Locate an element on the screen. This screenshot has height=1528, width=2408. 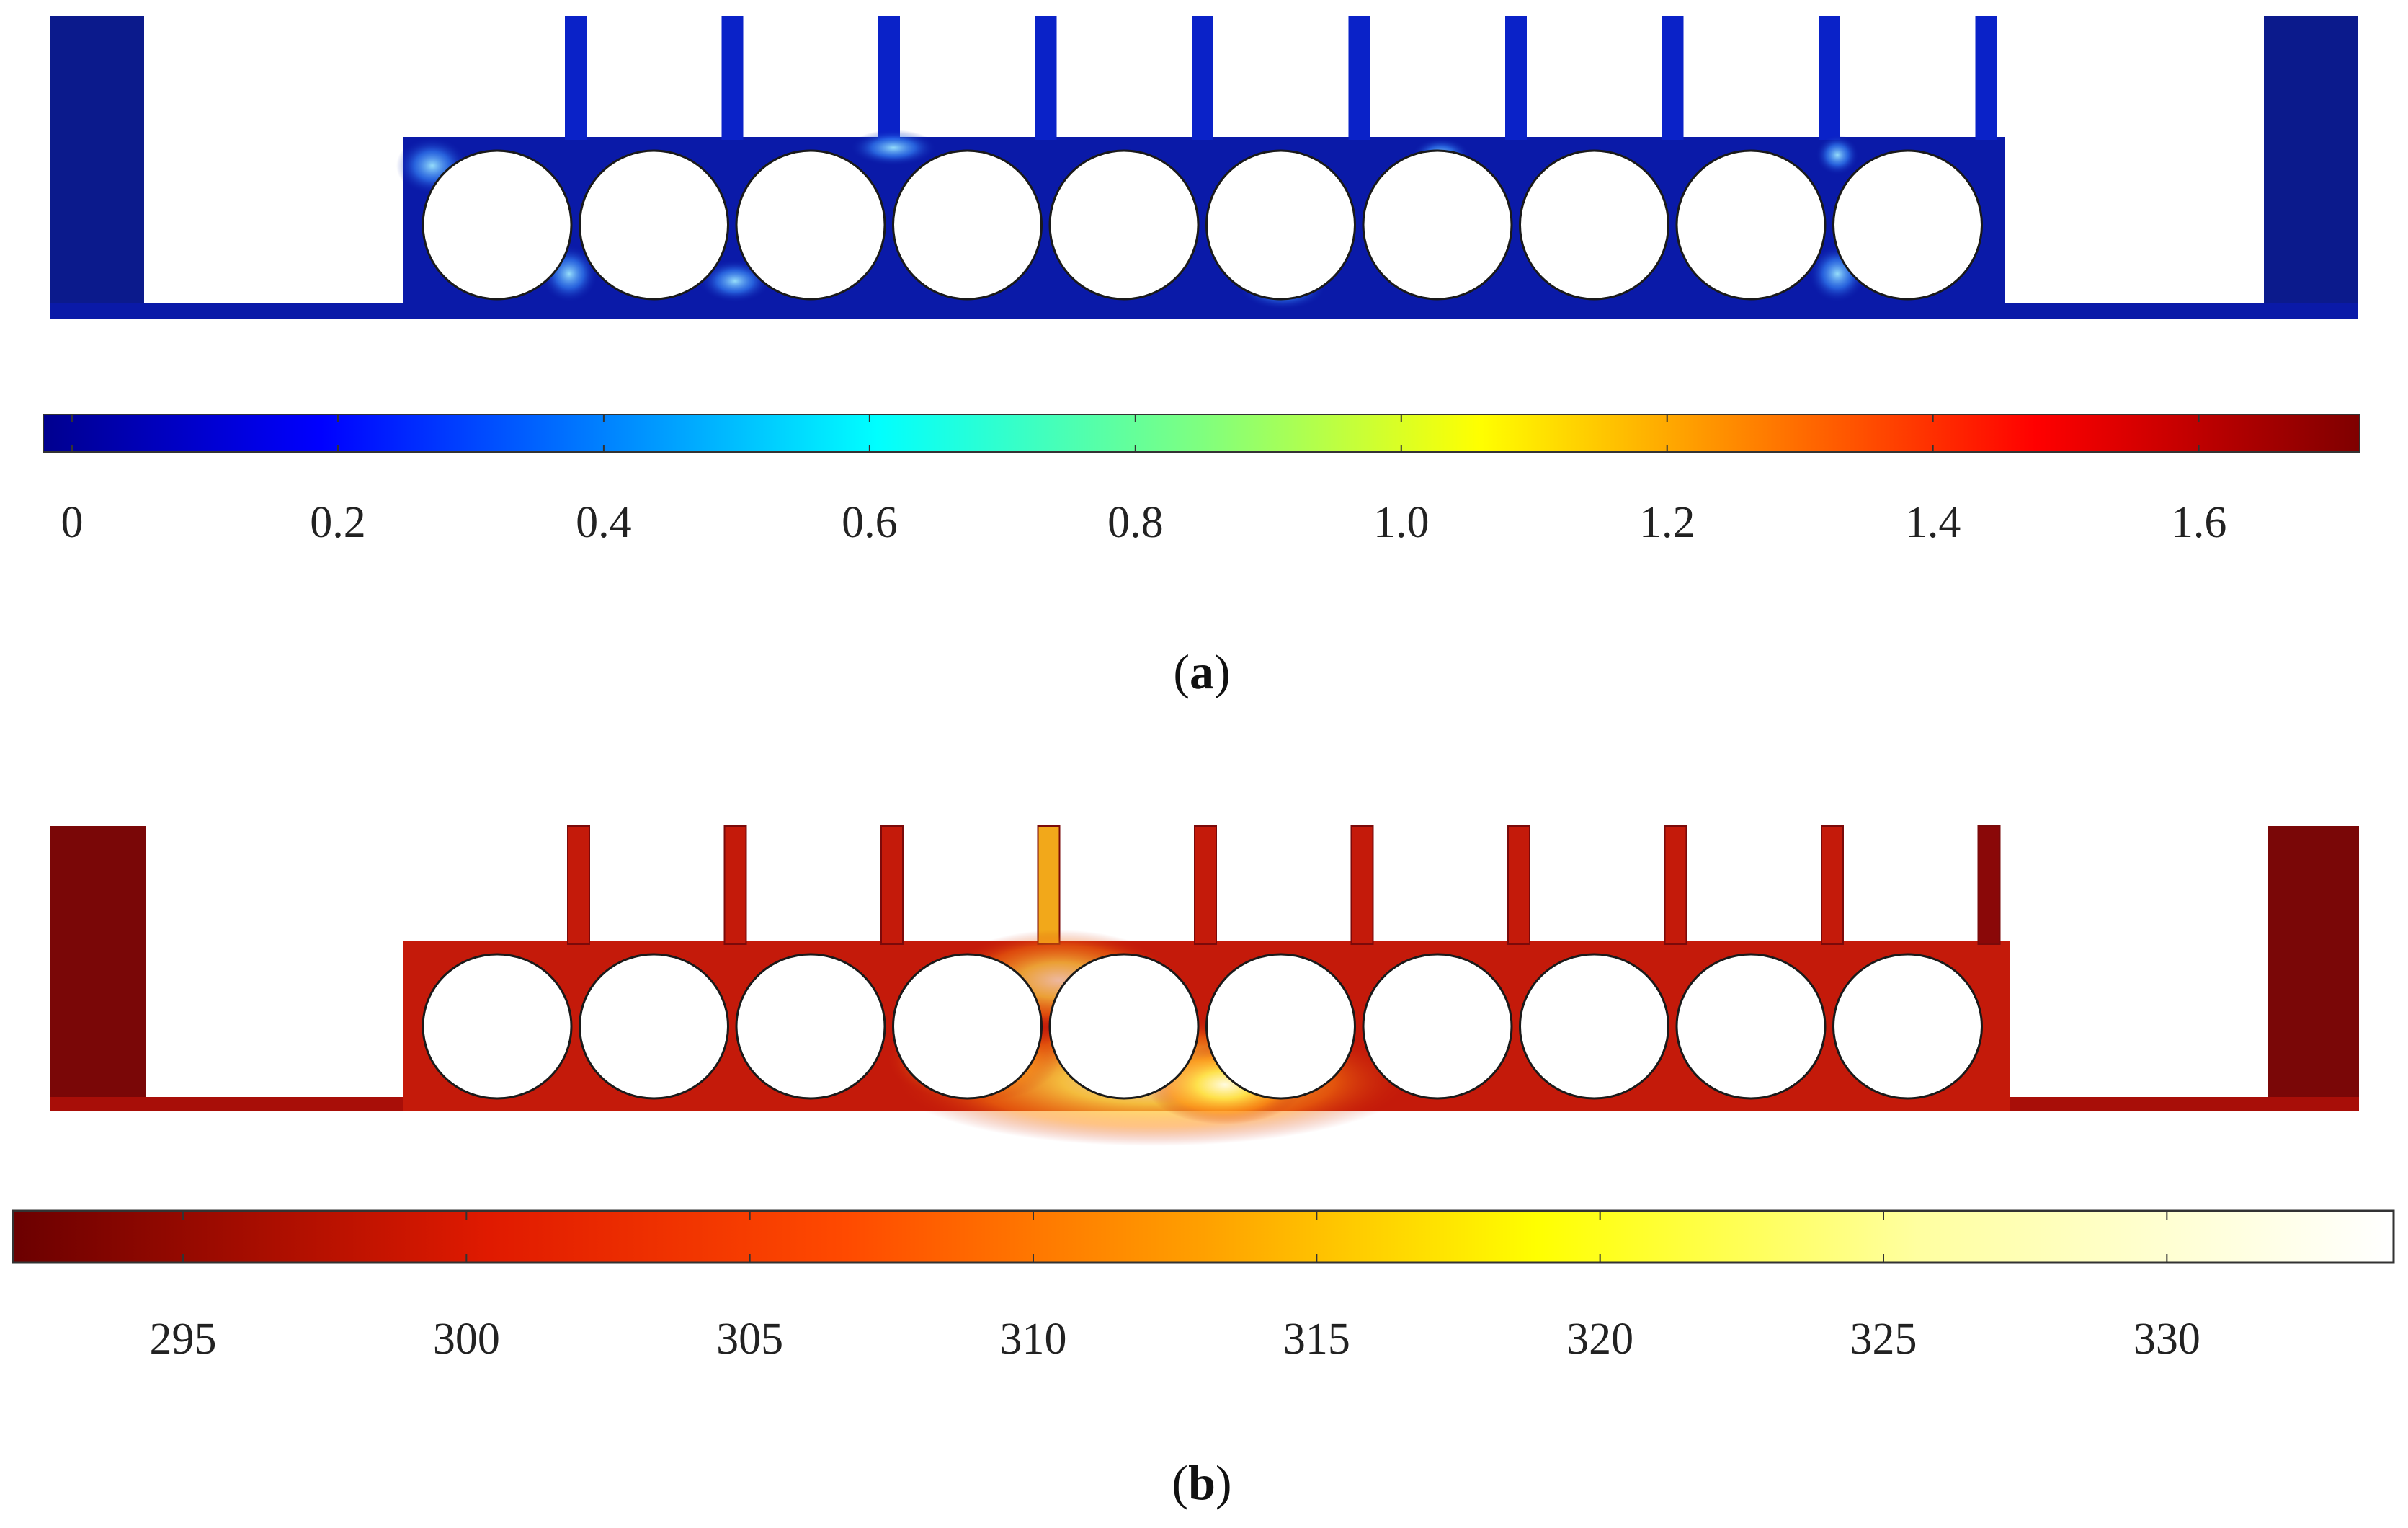
colorbar-tick-label: 315 is located at coordinates (1317, 1339).